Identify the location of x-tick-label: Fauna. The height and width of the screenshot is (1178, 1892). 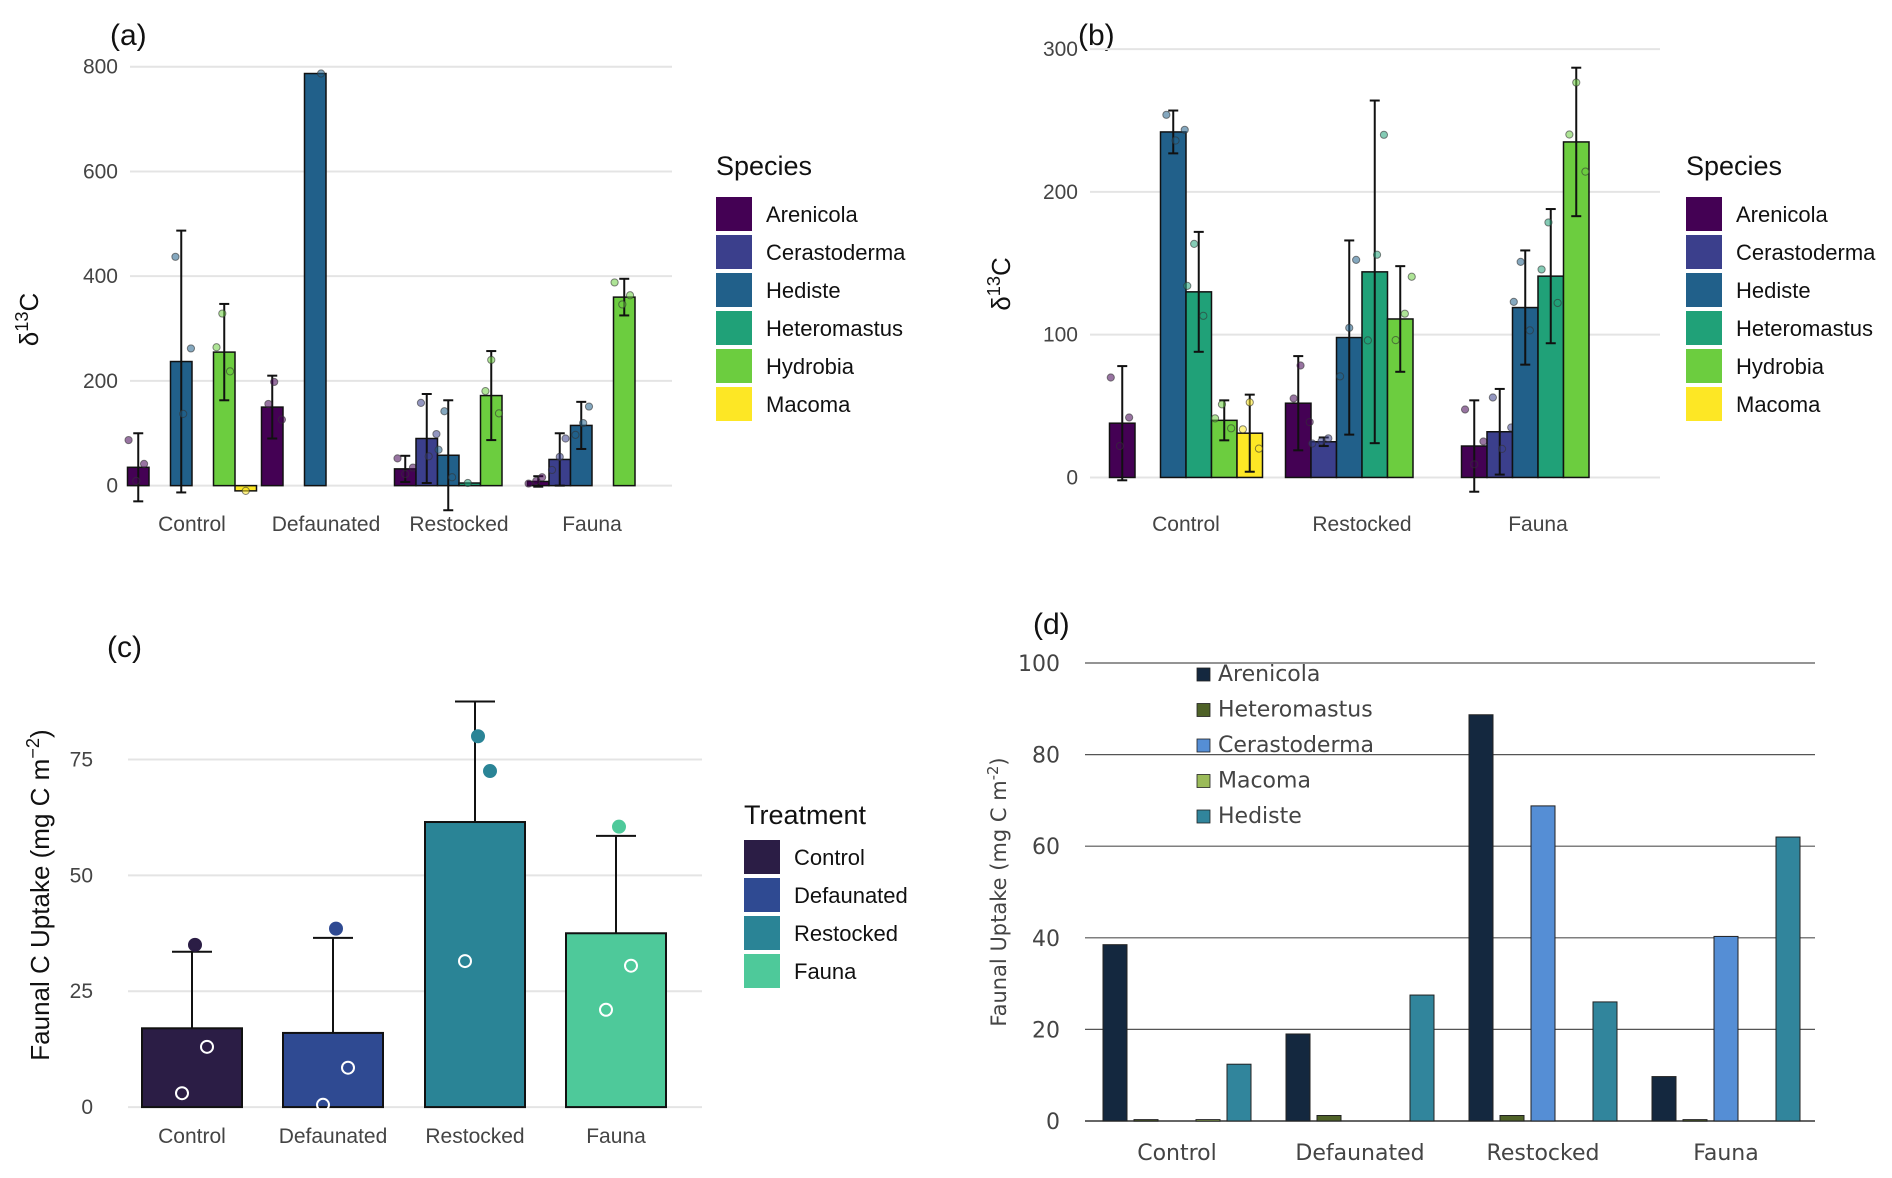
(1538, 524).